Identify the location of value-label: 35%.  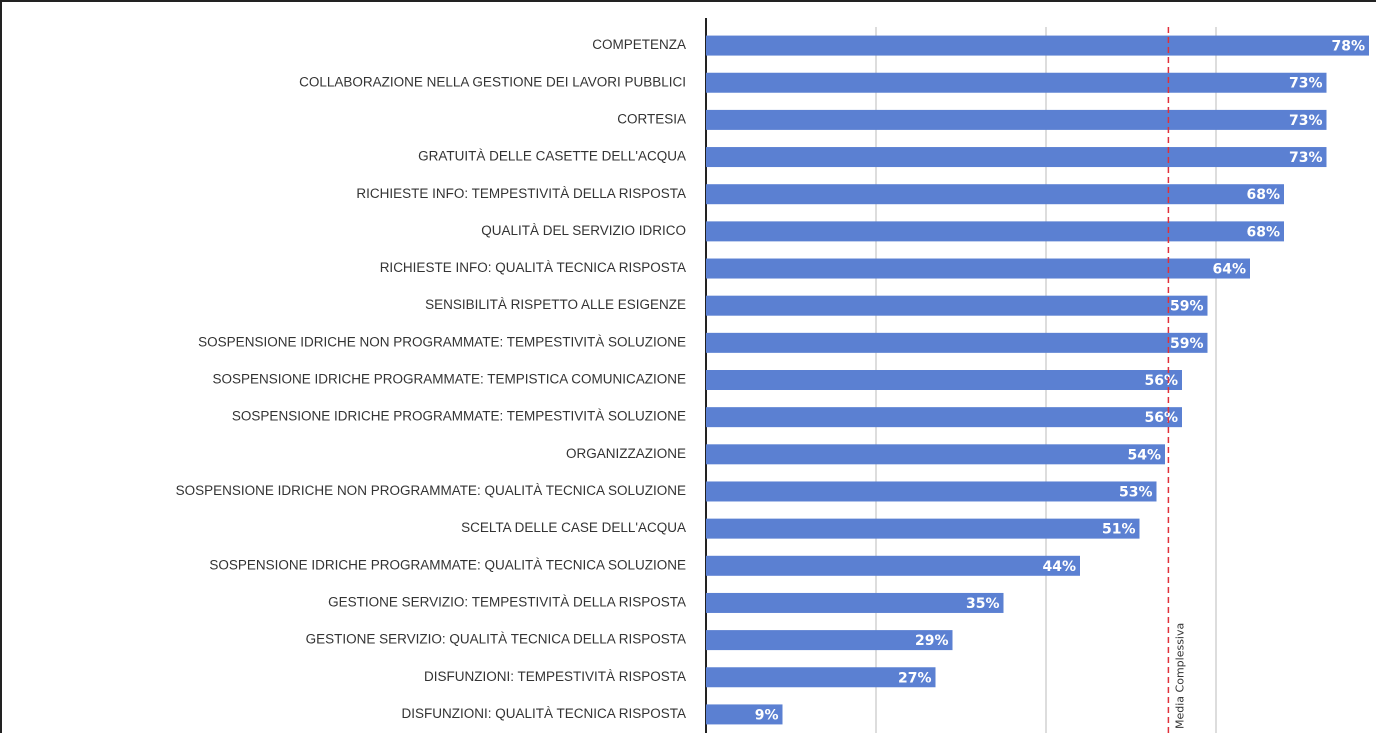
(983, 604).